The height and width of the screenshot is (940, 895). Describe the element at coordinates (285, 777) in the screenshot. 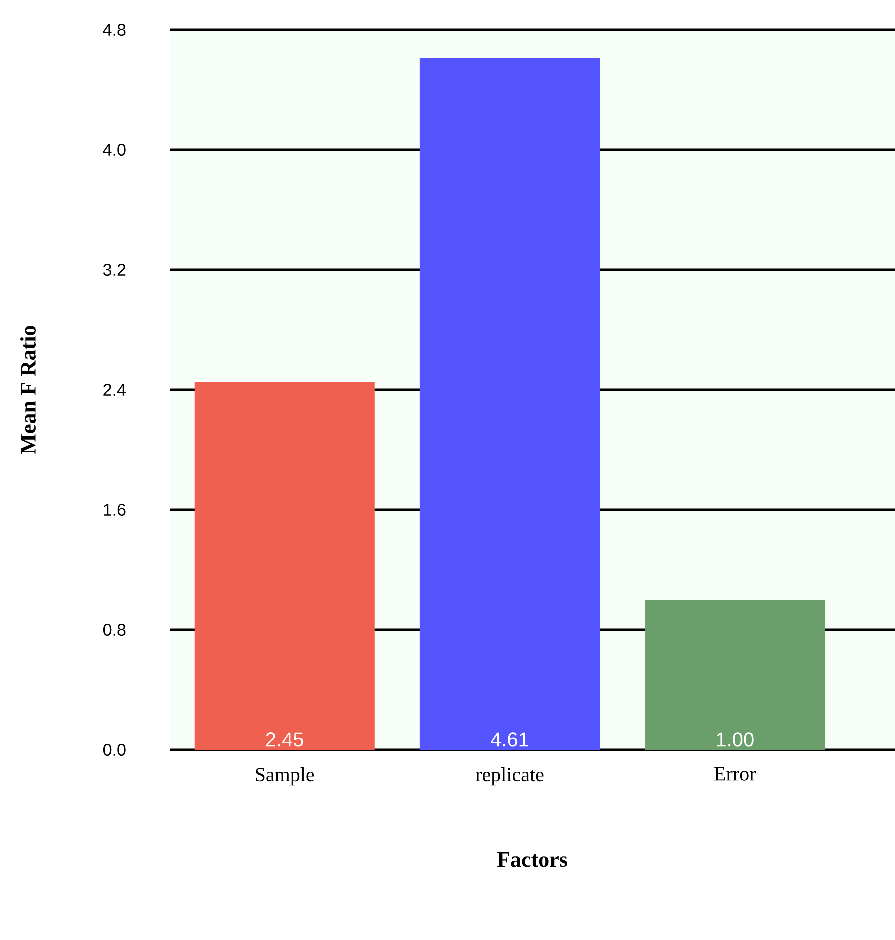

I see `x-tick-label: Sample` at that location.